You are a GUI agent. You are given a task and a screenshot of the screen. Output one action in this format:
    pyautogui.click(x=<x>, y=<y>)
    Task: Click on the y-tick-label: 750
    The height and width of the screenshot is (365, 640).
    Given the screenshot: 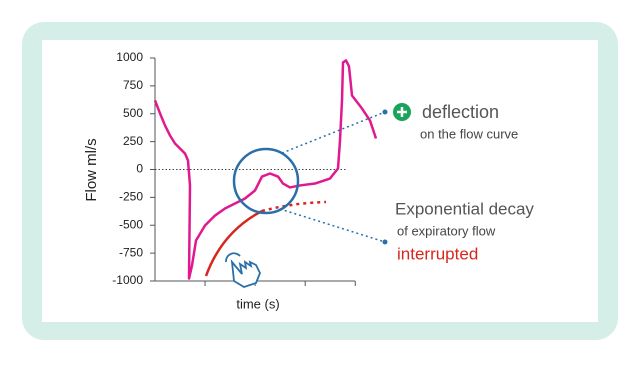 What is the action you would take?
    pyautogui.click(x=133, y=85)
    